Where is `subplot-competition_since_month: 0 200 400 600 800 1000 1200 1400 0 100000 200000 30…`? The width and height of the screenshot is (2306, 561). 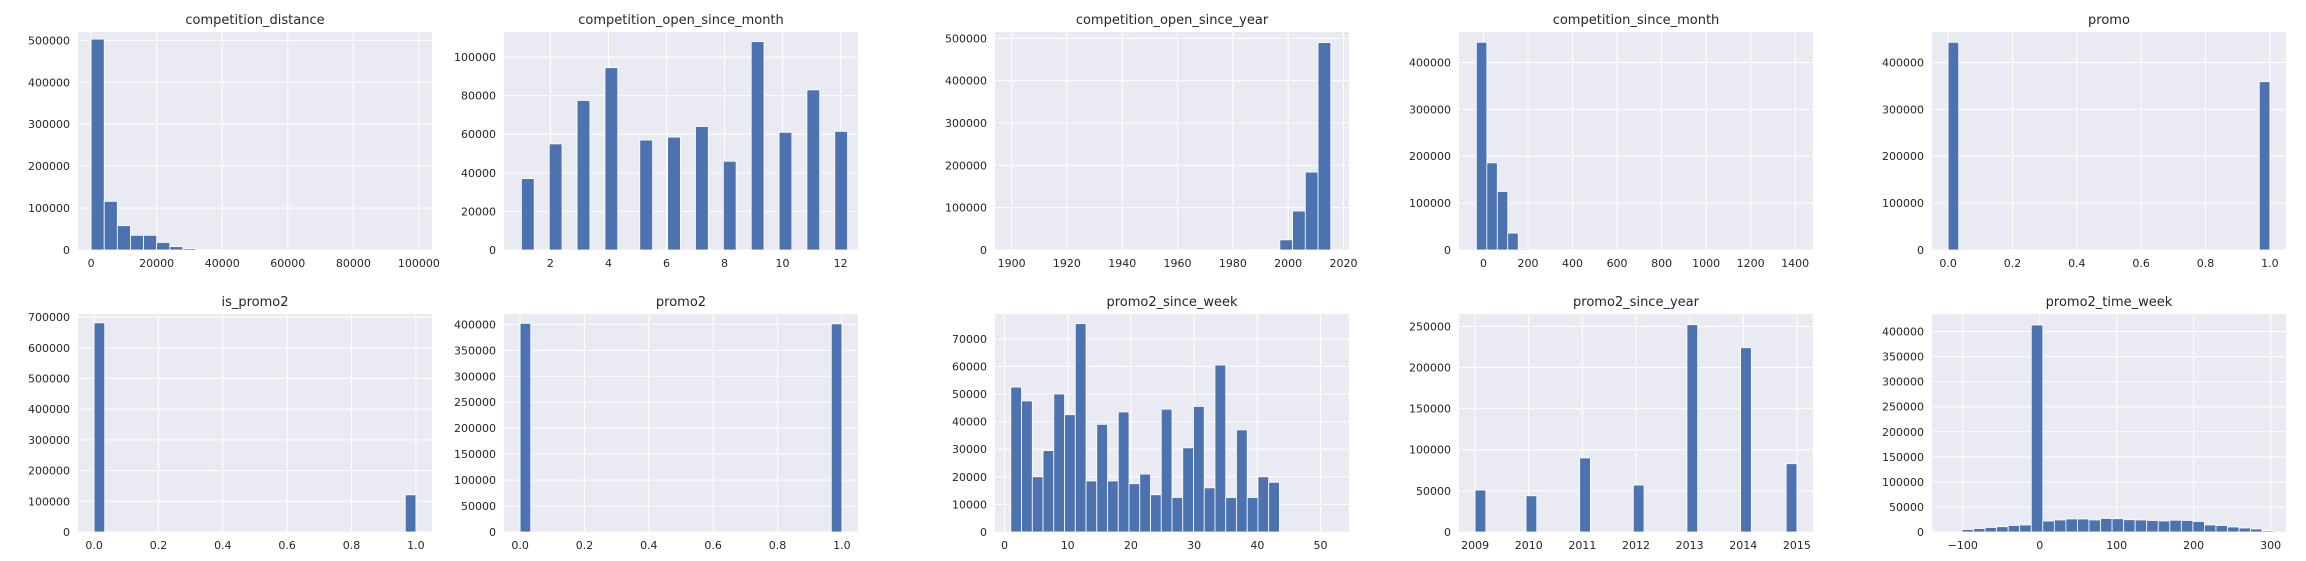 subplot-competition_since_month: 0 200 400 600 800 1000 1200 1400 0 100000 200000 30… is located at coordinates (1611, 141).